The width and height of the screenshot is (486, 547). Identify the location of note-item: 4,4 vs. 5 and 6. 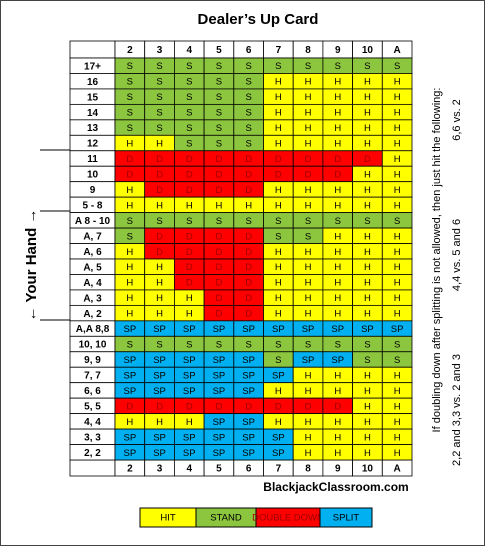
(457, 255).